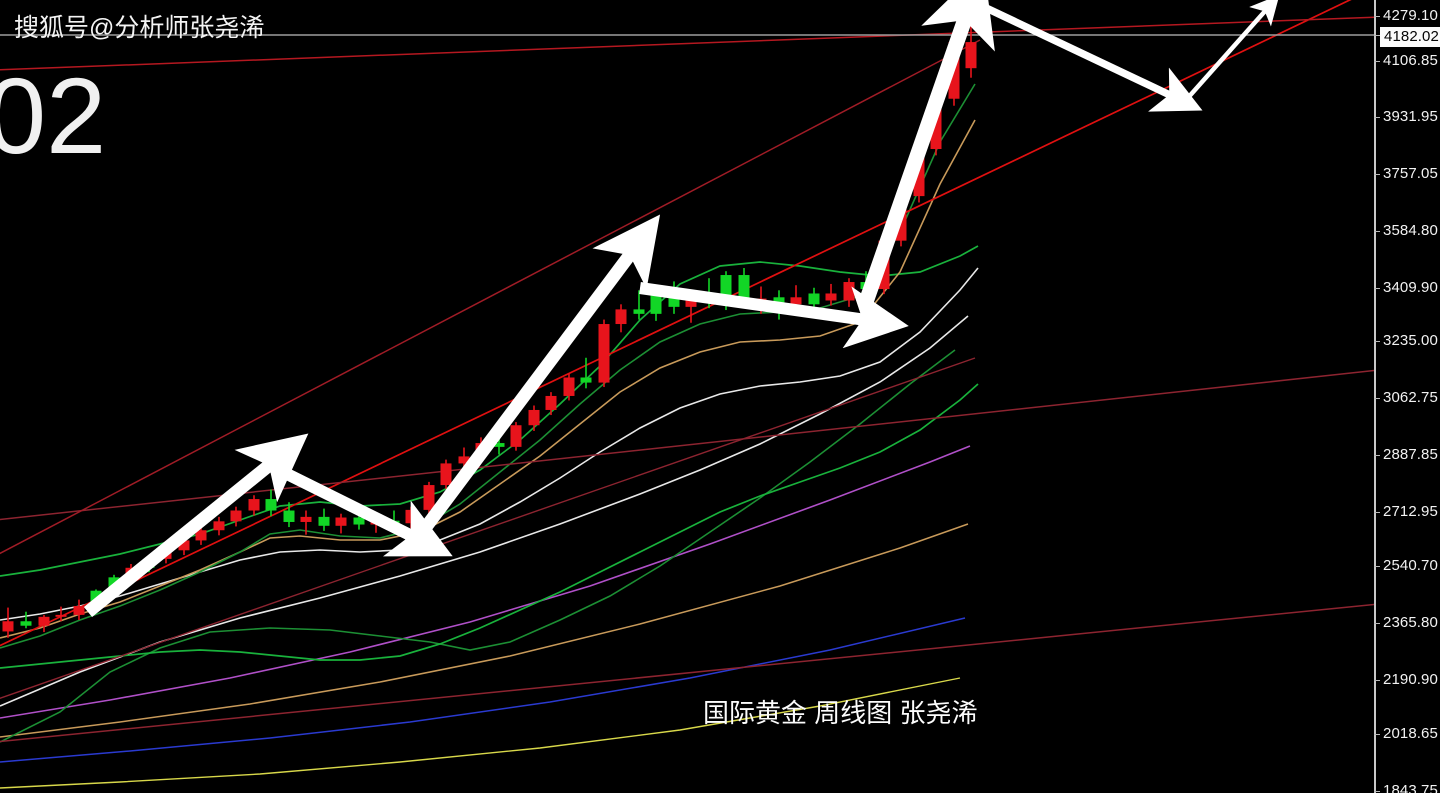  What do you see at coordinates (1410, 454) in the screenshot?
I see `price-axis-label: 2887.85` at bounding box center [1410, 454].